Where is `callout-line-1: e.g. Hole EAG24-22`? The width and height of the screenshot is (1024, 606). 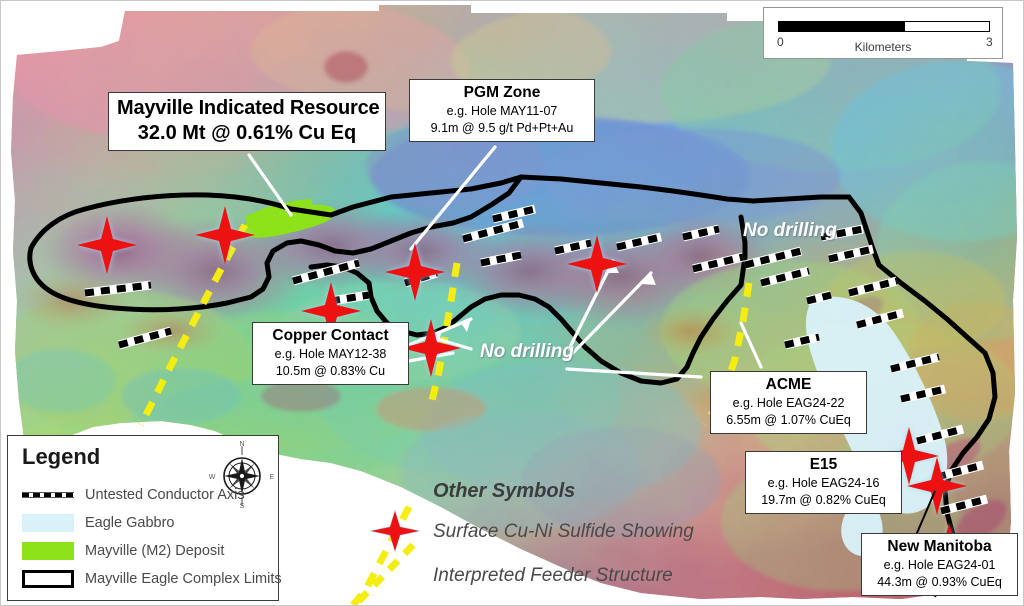 callout-line-1: e.g. Hole EAG24-22 is located at coordinates (788, 403).